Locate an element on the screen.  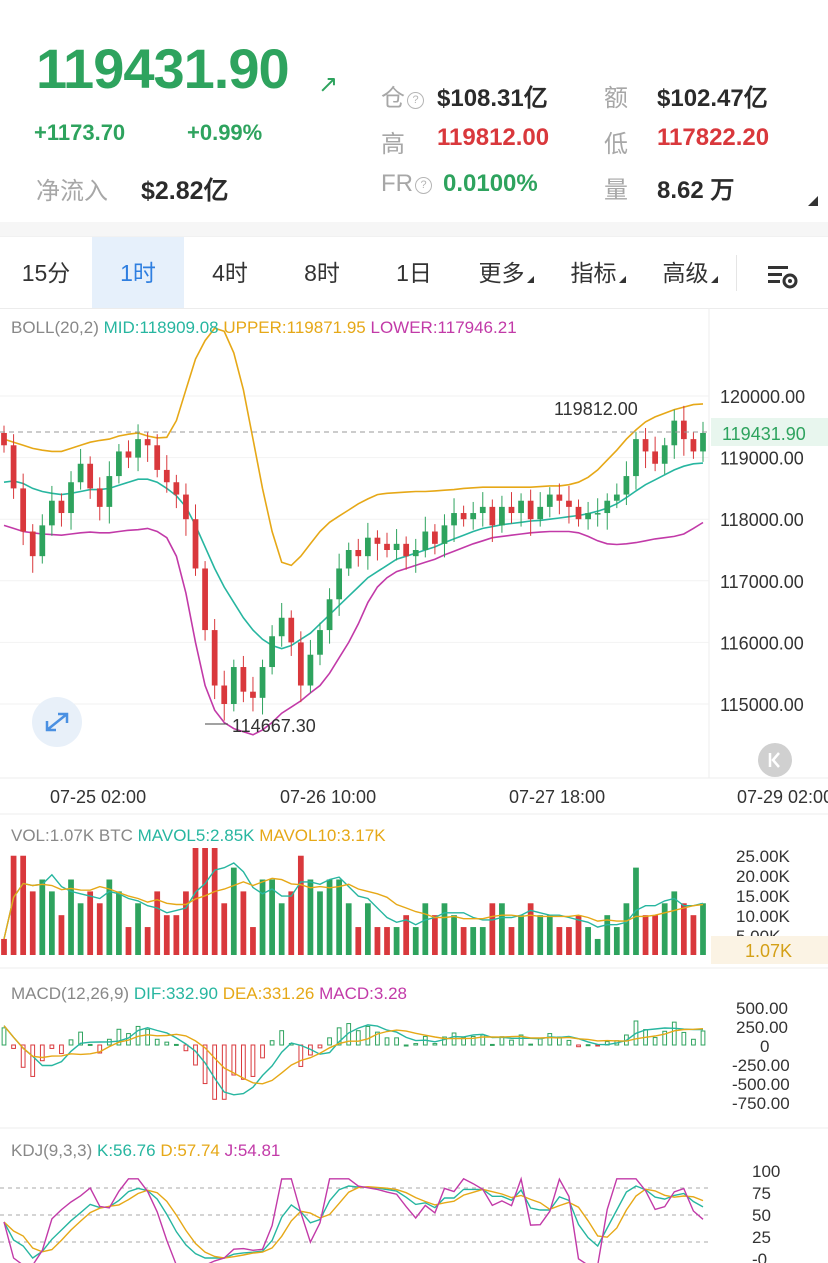
expand-icon is located at coordinates (57, 722).